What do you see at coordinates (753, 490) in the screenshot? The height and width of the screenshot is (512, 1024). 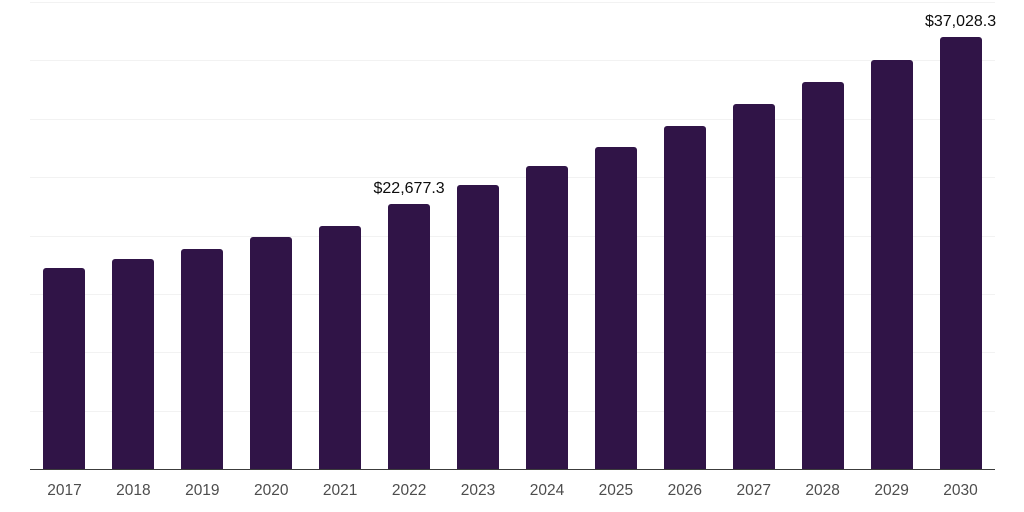 I see `x-tick-label-2027: 2027` at bounding box center [753, 490].